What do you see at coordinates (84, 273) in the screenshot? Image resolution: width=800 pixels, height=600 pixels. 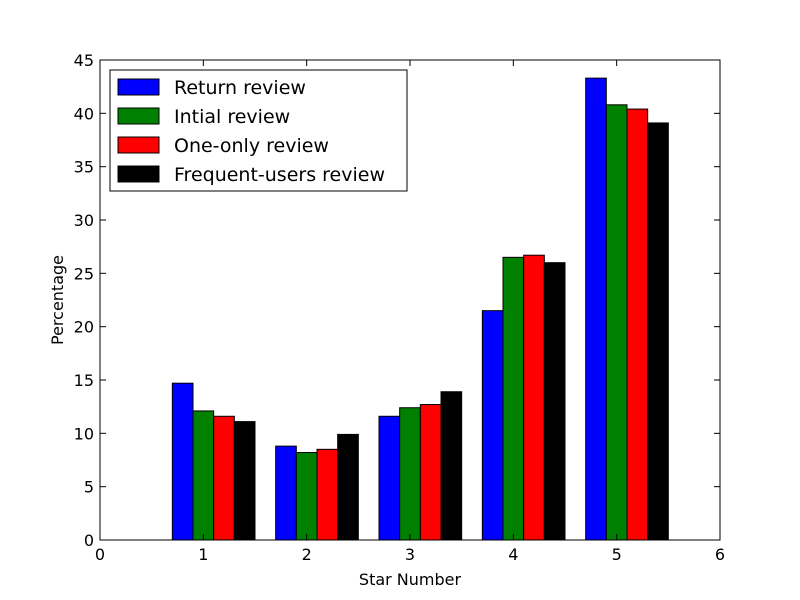 I see `y-tick-label: 25` at bounding box center [84, 273].